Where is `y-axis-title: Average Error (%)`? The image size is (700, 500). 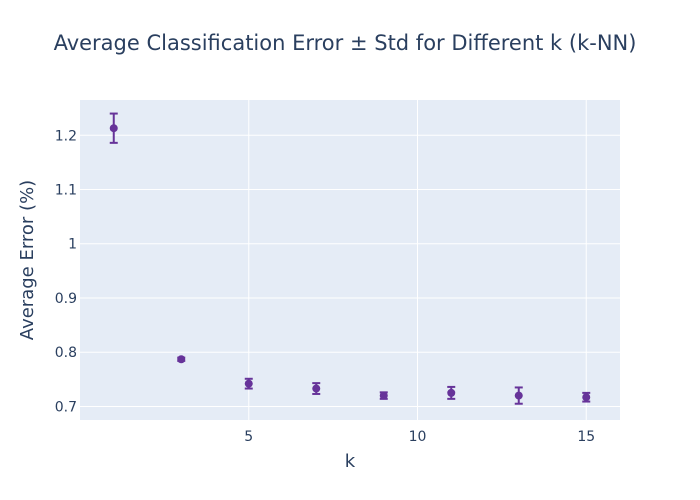
y-axis-title: Average Error (%) is located at coordinates (27, 260).